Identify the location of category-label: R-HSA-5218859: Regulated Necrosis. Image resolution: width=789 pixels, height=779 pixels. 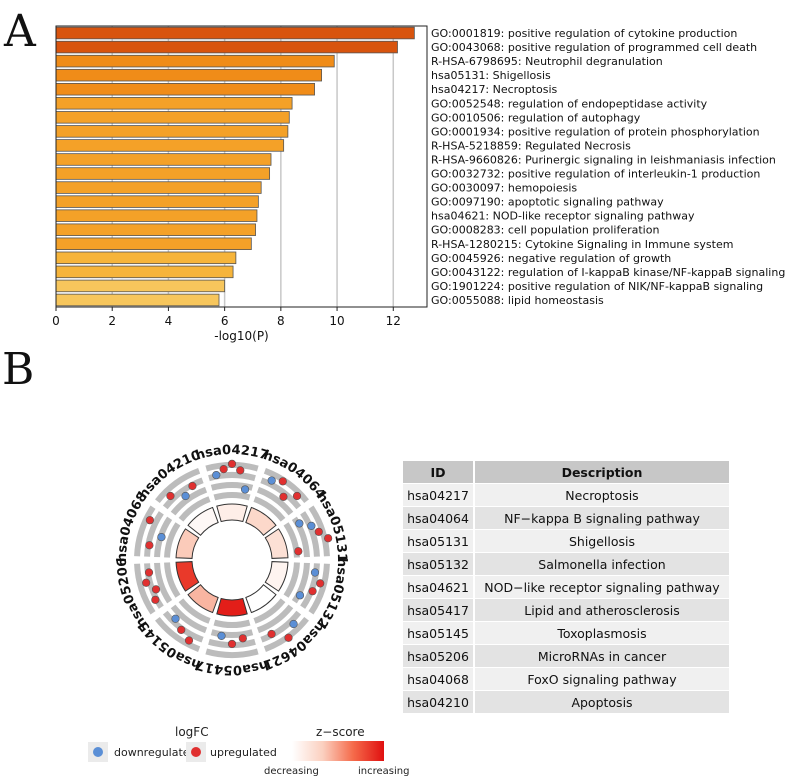
(531, 145).